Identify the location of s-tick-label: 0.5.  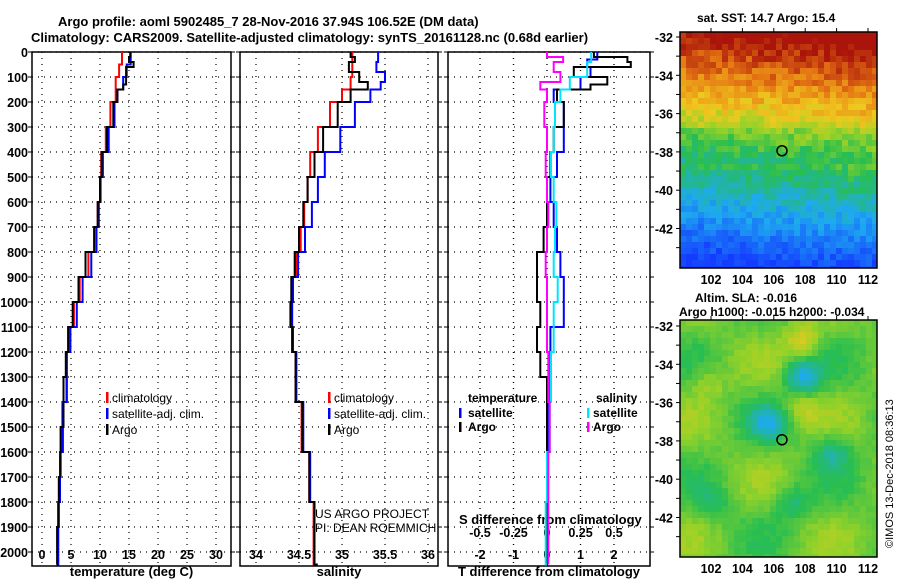
(613, 533).